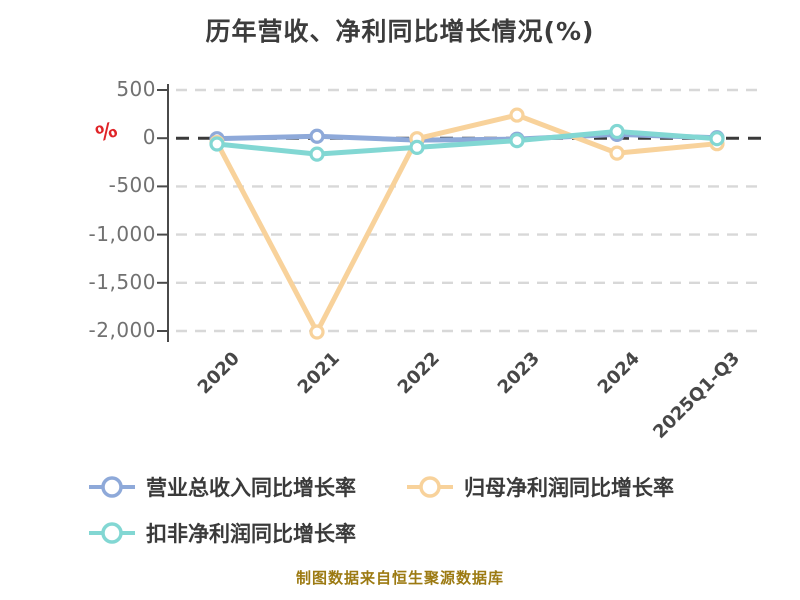  I want to click on y-tick-label: -1,000, so click(122, 233).